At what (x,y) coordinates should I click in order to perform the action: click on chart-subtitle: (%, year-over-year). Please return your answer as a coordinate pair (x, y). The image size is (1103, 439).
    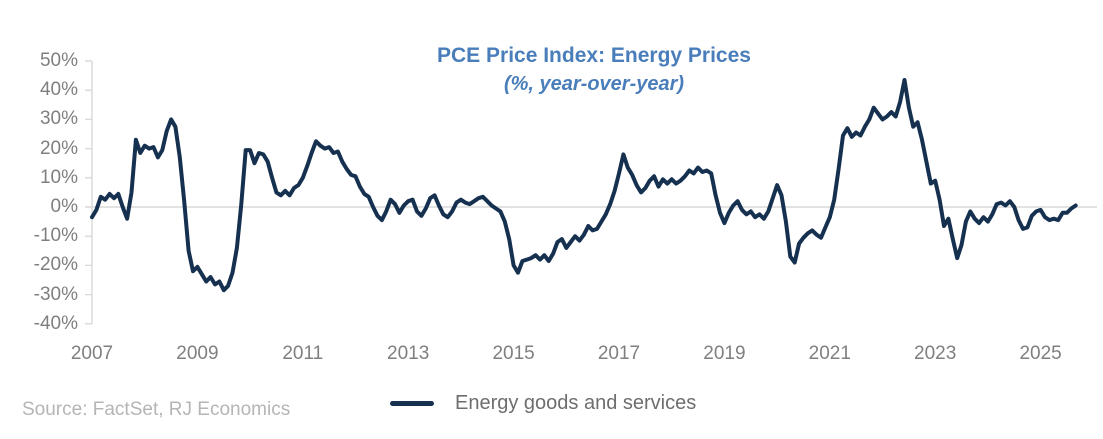
    Looking at the image, I should click on (594, 84).